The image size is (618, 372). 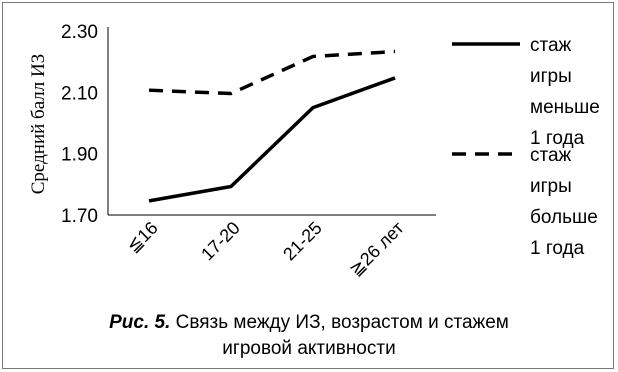 What do you see at coordinates (376, 249) in the screenshot?
I see `x-tick-label: ≧26 лет` at bounding box center [376, 249].